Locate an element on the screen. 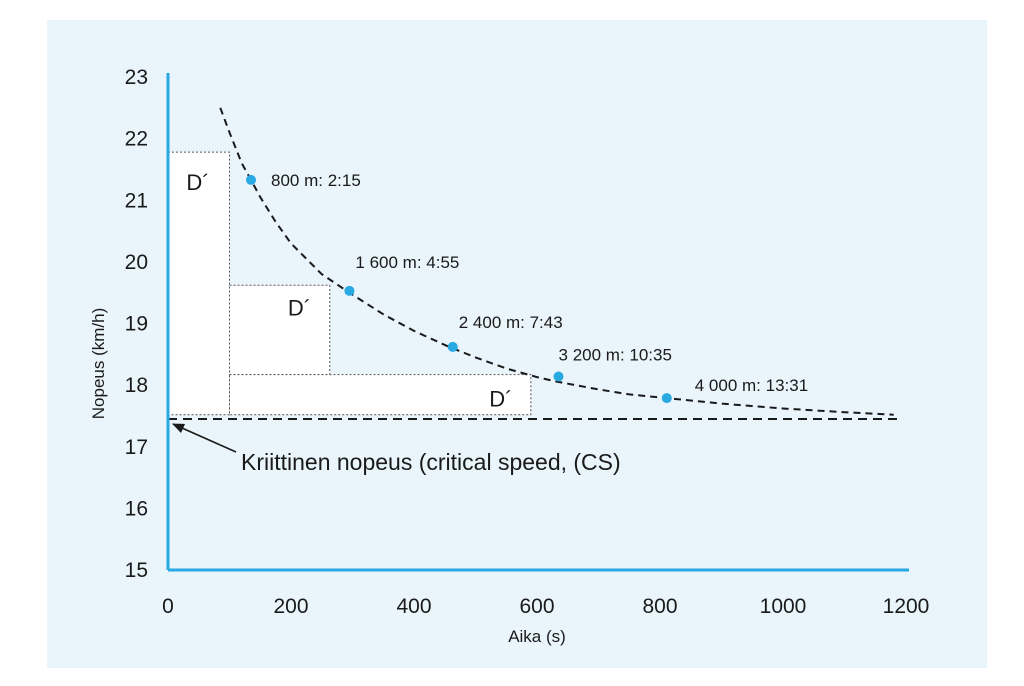 Image resolution: width=1024 pixels, height=686 pixels. y-tick-label: 19 is located at coordinates (136, 324).